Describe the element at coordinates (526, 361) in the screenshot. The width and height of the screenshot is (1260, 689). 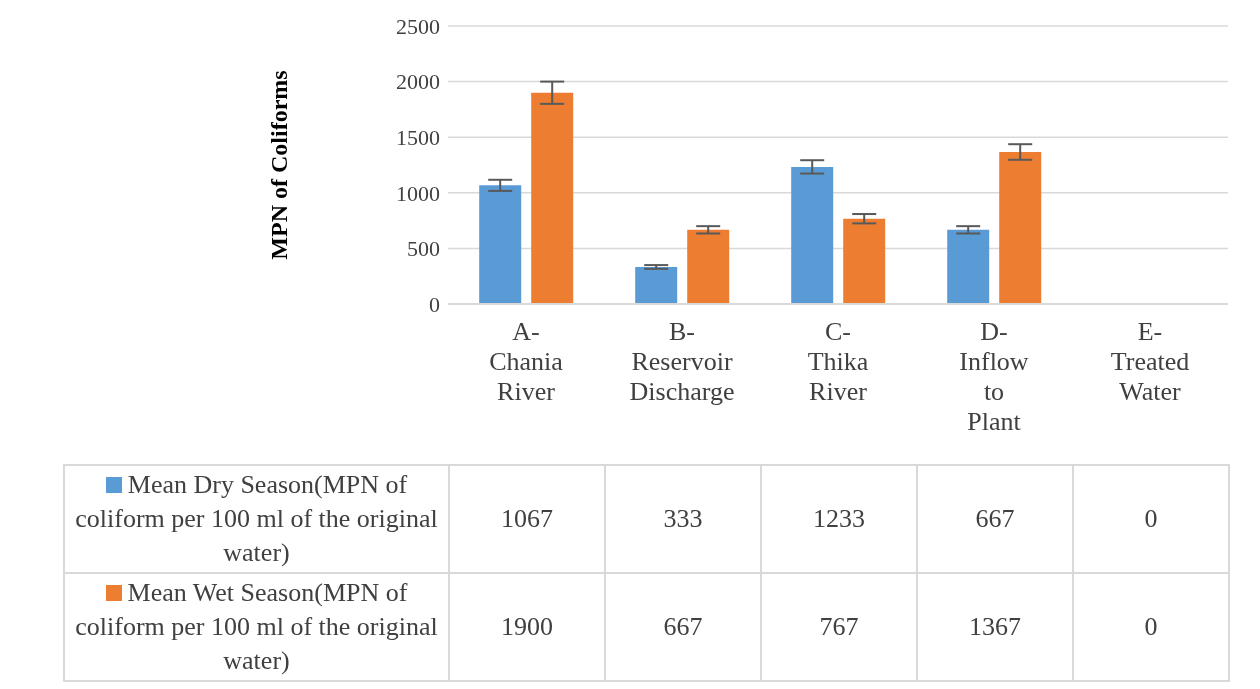
I see `x-tick-label: A-Chania River` at that location.